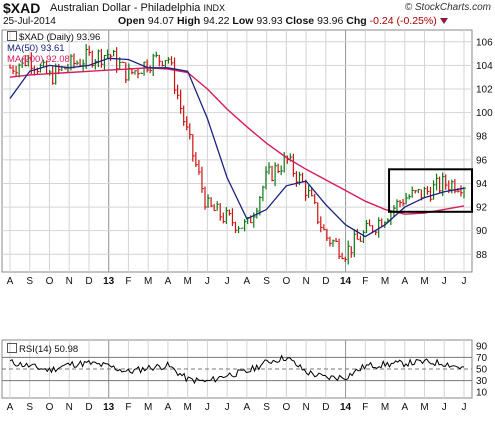 This screenshot has width=495, height=424. Describe the element at coordinates (269, 21) in the screenshot. I see `low-value: 93.93` at that location.